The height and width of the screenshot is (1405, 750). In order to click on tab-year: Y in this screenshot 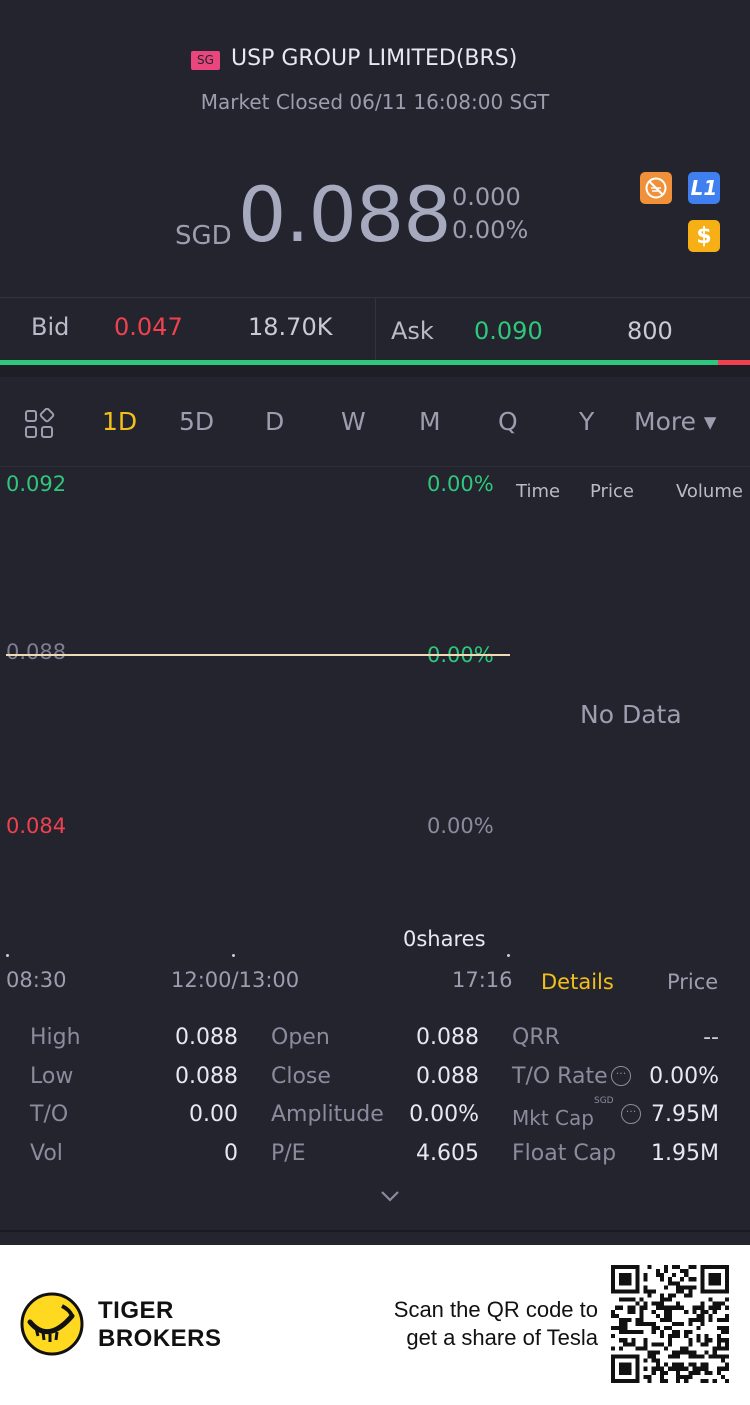, I will do `click(587, 421)`.